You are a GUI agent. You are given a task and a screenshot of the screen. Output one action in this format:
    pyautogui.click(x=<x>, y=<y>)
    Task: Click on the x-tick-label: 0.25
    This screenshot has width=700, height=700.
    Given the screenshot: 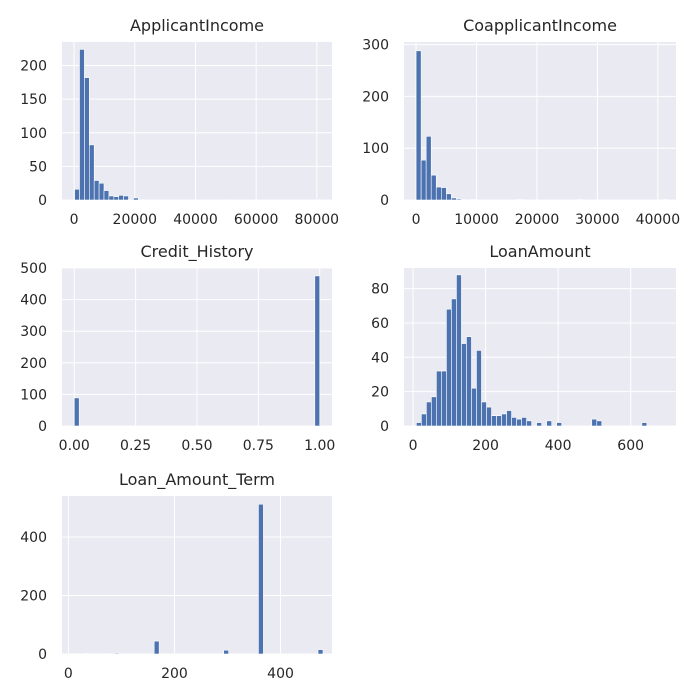 What is the action you would take?
    pyautogui.click(x=135, y=446)
    